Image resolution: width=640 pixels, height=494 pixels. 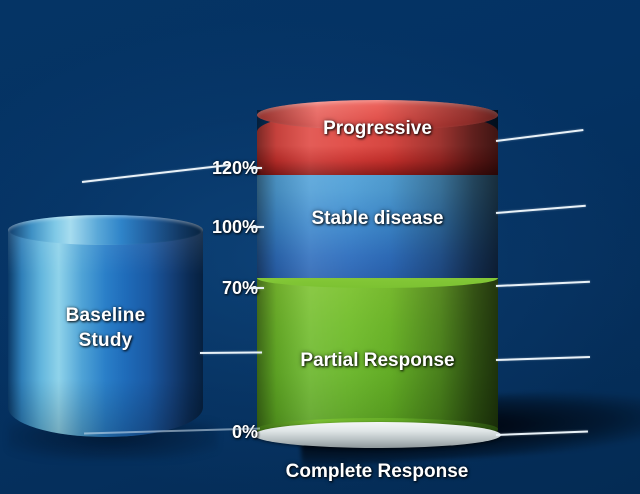 What do you see at coordinates (377, 128) in the screenshot?
I see `segment-label-progressive: Progressive` at bounding box center [377, 128].